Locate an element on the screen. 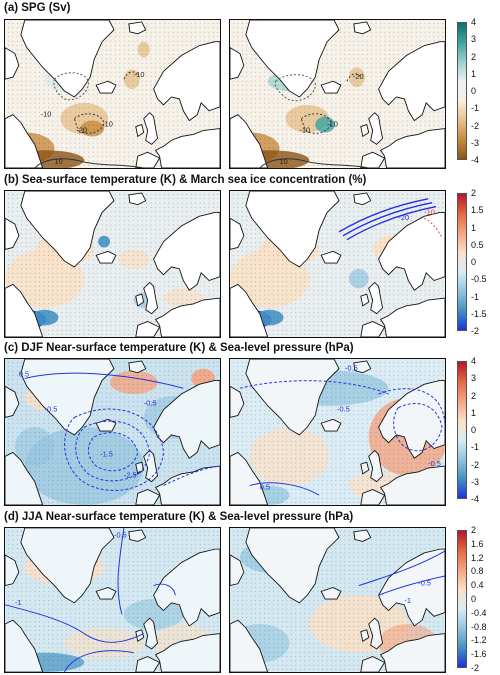  panel-a-title: (a) SPG (Sv) is located at coordinates (37, 8).